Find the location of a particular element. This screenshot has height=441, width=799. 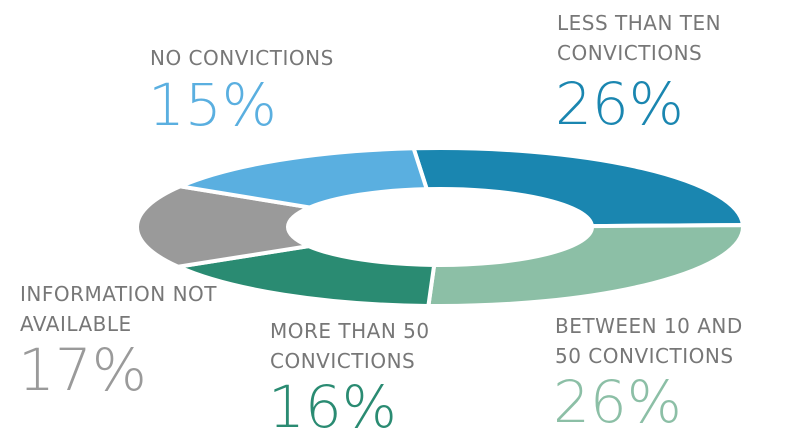

category-label: MORE THAN 50 CONVICTIONS is located at coordinates (350, 346).